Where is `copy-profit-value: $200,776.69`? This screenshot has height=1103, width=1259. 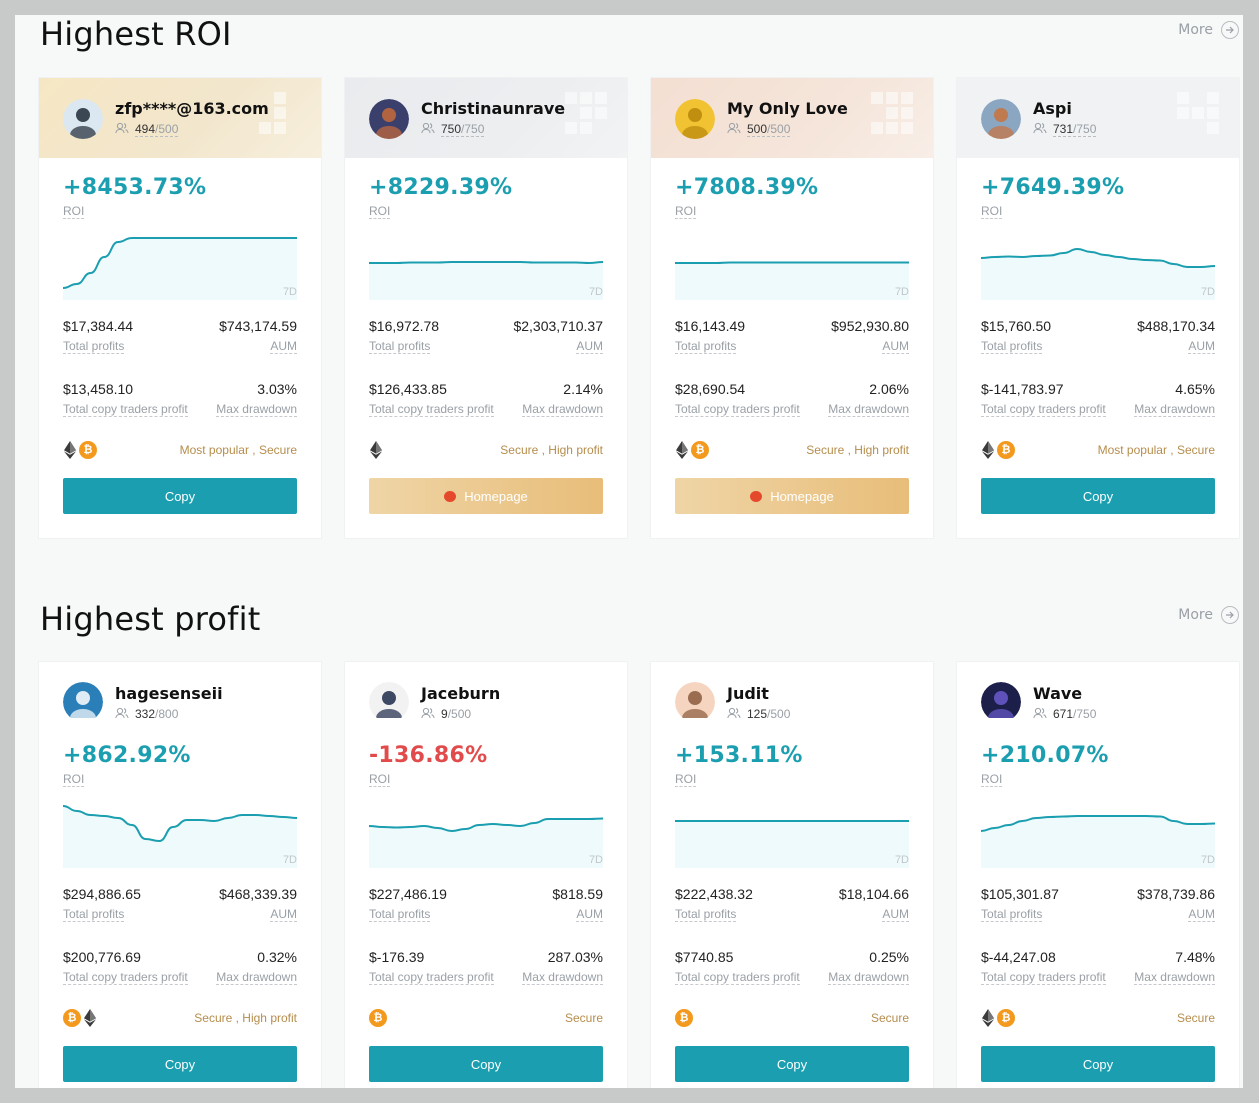 copy-profit-value: $200,776.69 is located at coordinates (102, 957).